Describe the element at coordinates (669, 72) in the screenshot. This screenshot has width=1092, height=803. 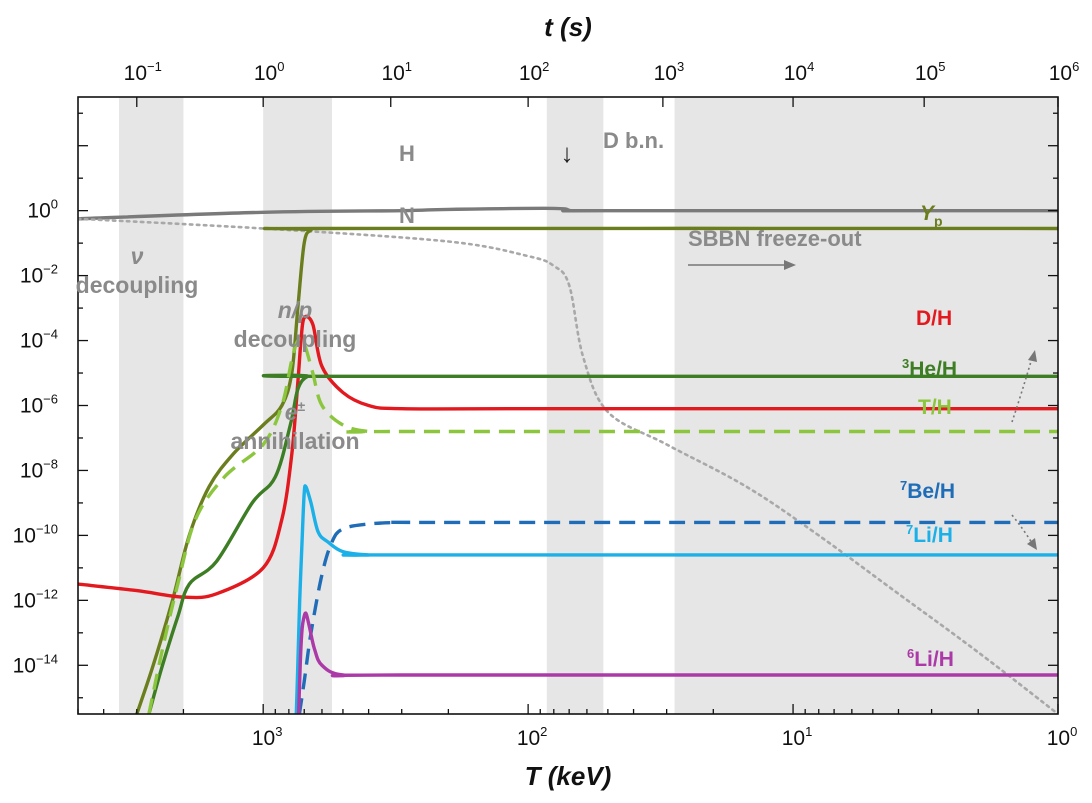
I see `top-tick-label: 10³` at that location.